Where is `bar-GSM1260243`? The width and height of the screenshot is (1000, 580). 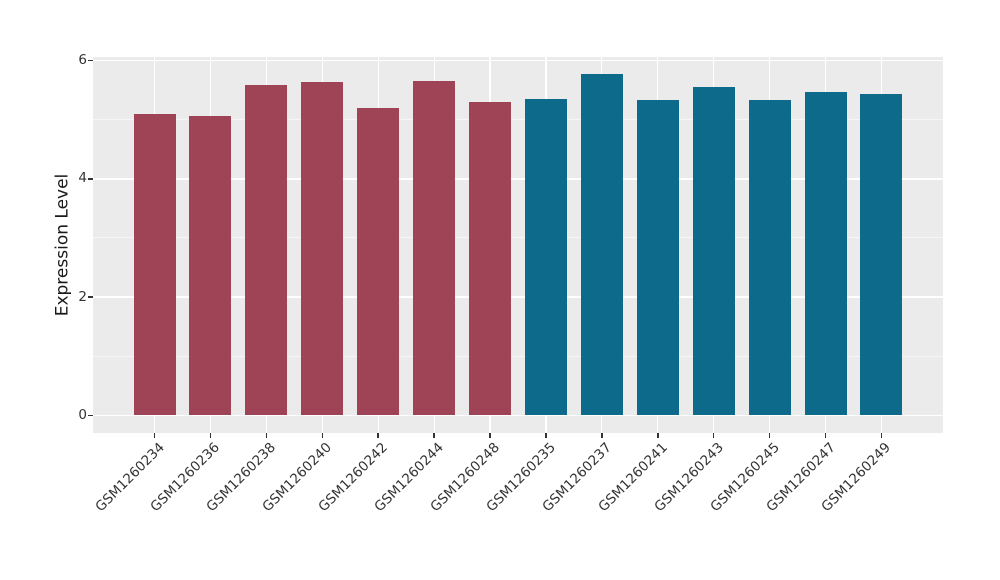
bar-GSM1260243 is located at coordinates (713, 251).